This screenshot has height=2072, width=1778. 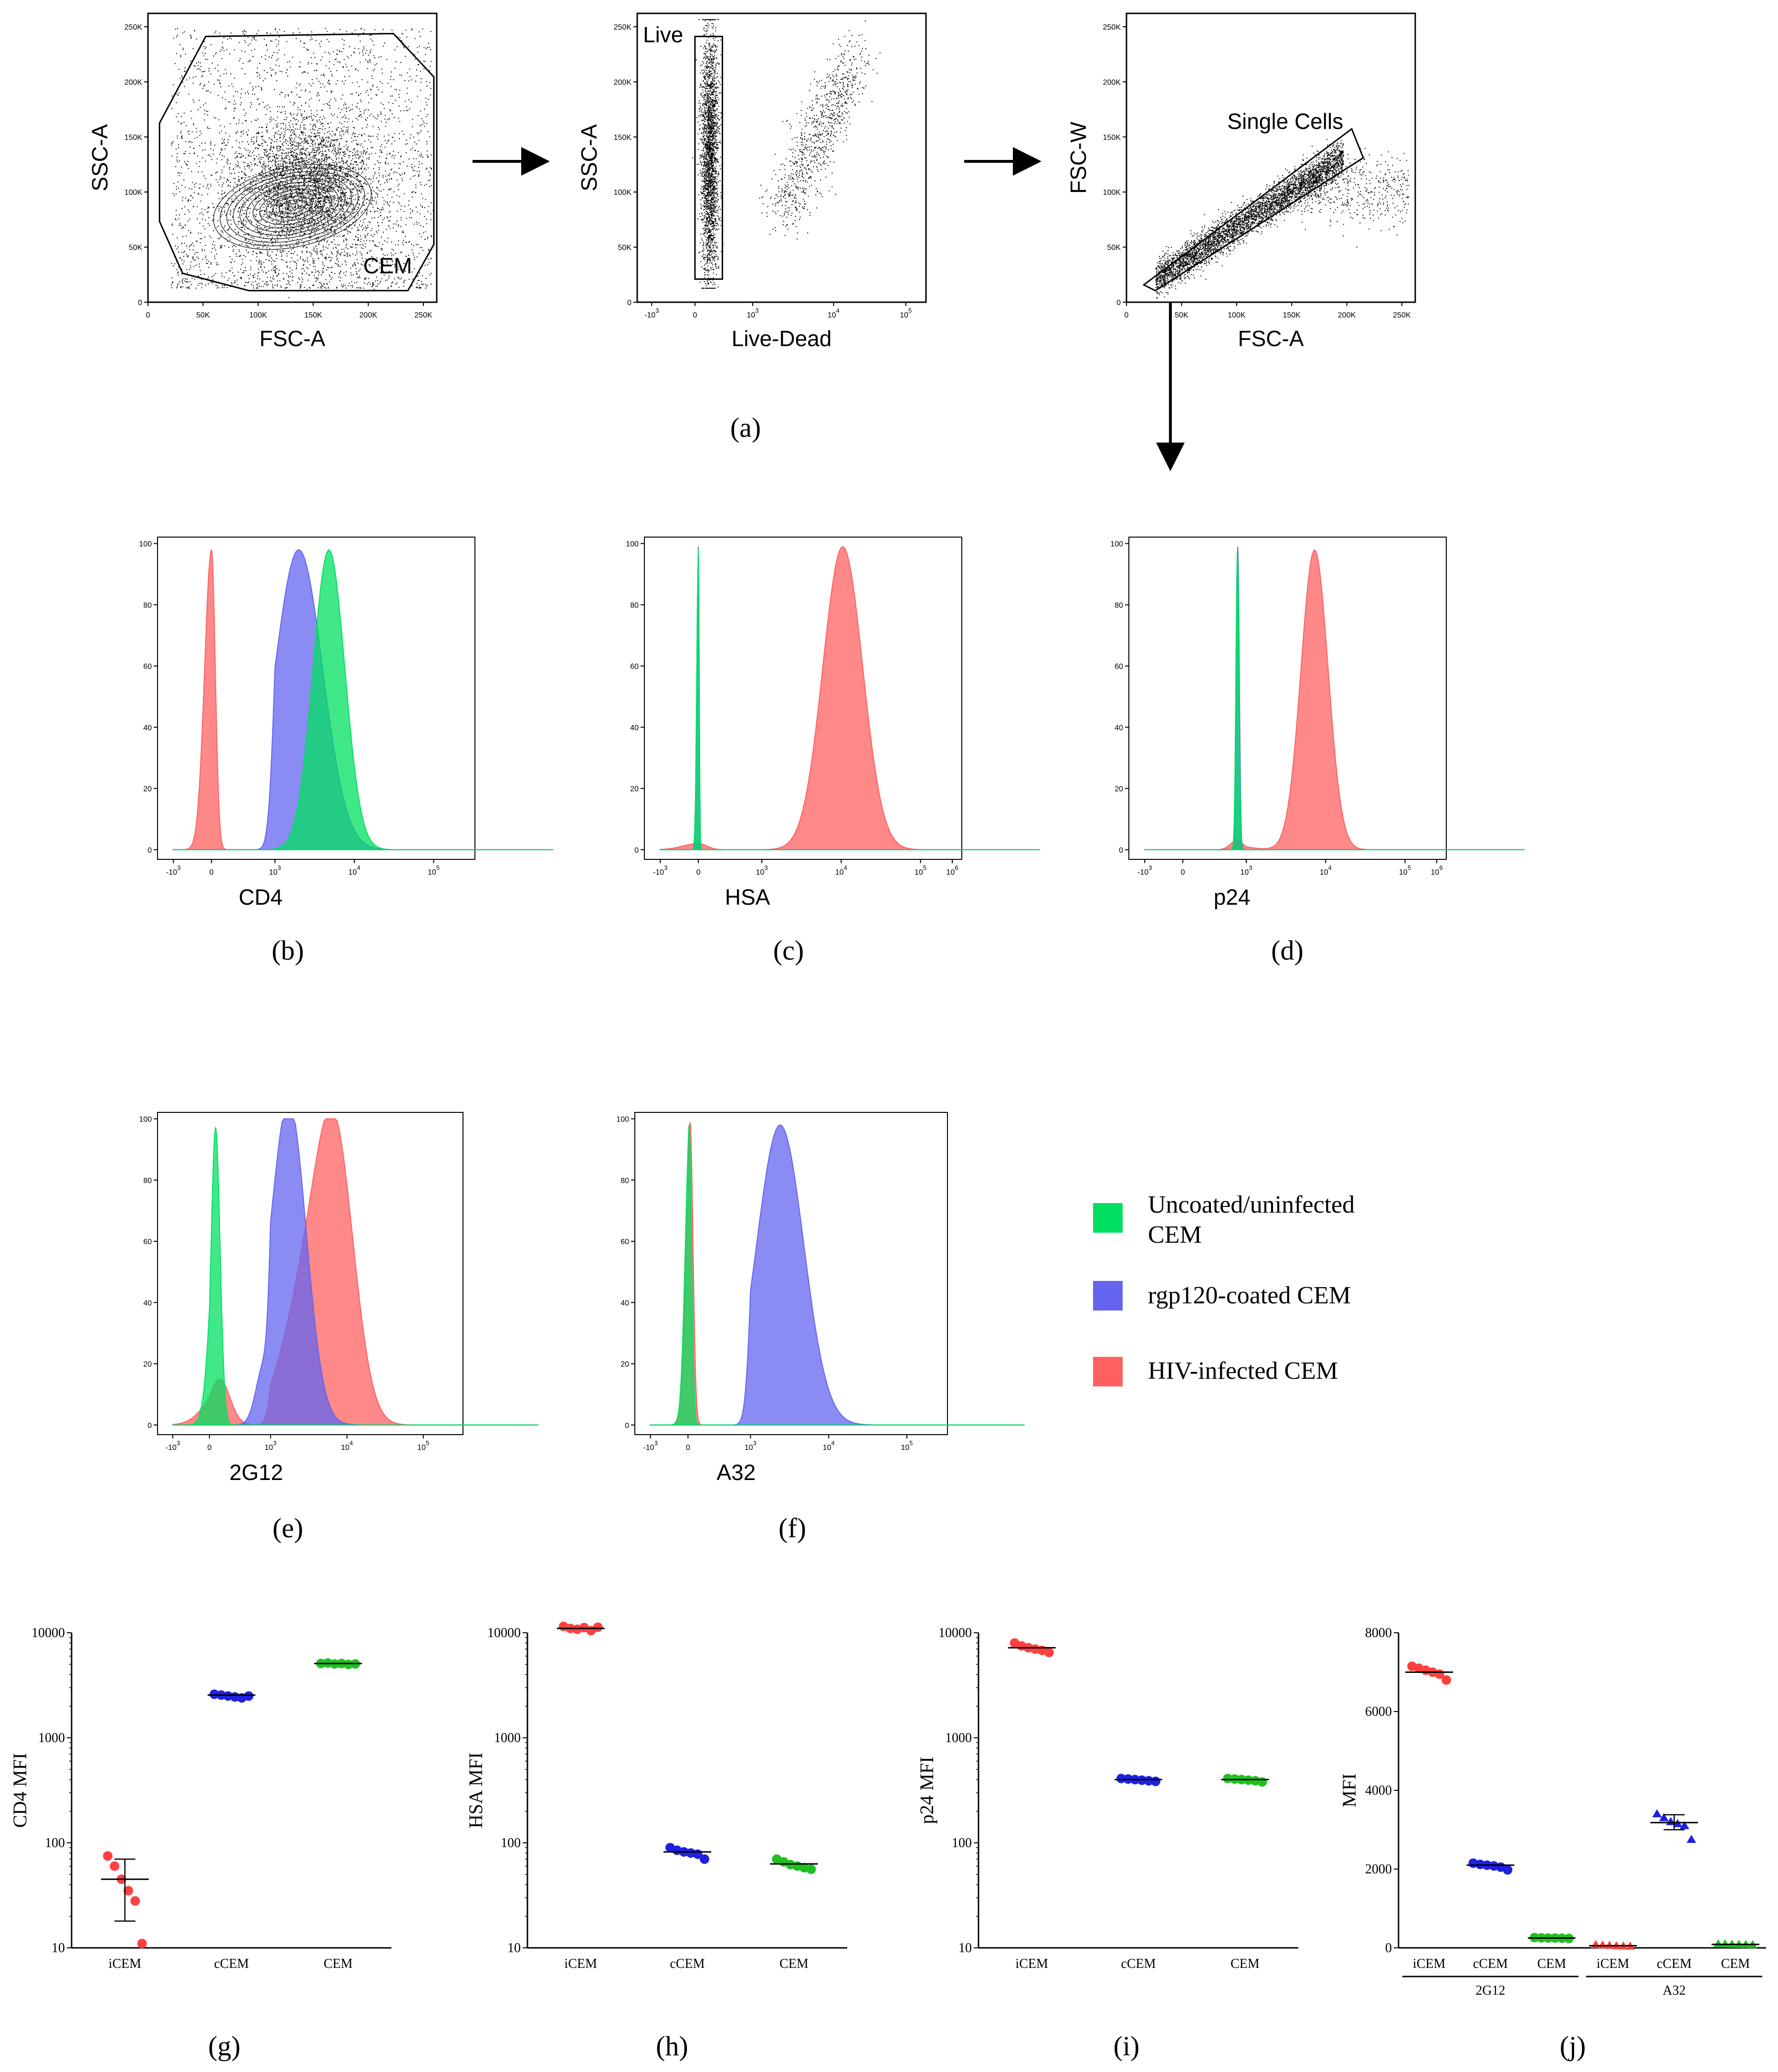 What do you see at coordinates (134, 27) in the screenshot?
I see `y-tick-label: 250K` at bounding box center [134, 27].